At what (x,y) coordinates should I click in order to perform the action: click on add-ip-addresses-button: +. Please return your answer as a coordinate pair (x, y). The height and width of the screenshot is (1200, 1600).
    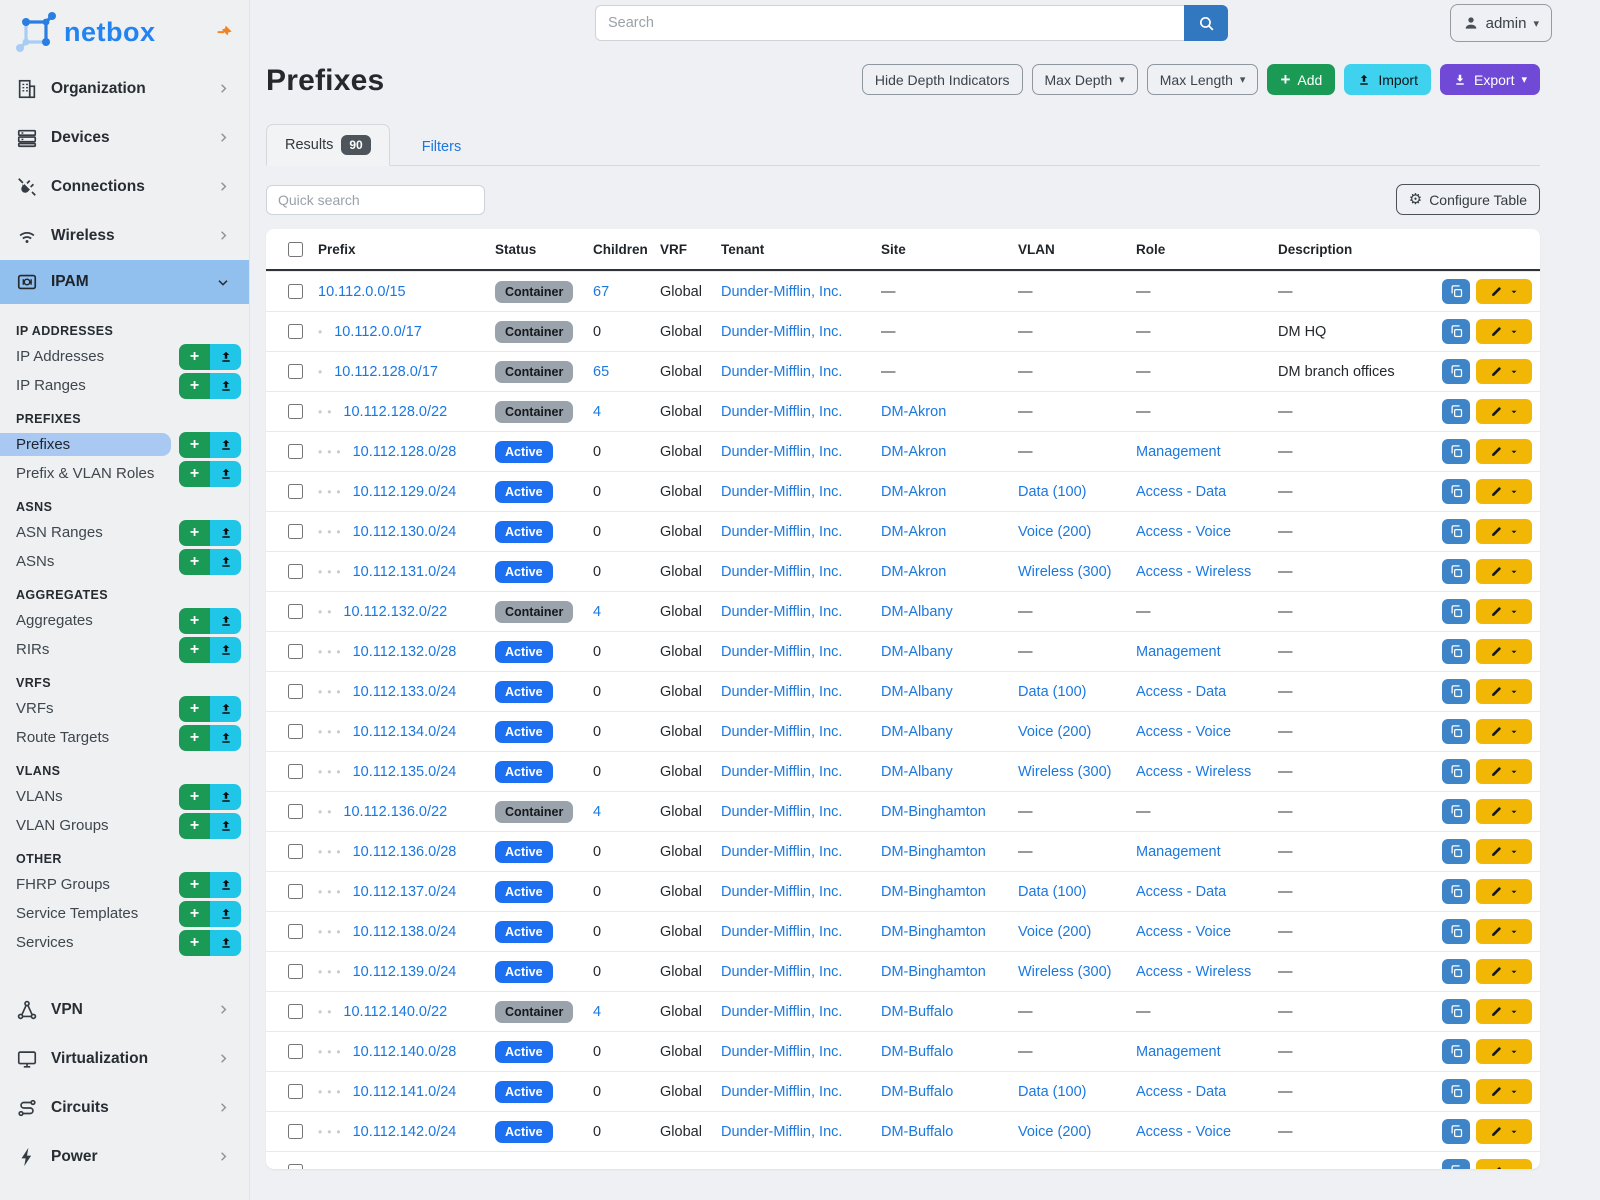
    Looking at the image, I should click on (194, 356).